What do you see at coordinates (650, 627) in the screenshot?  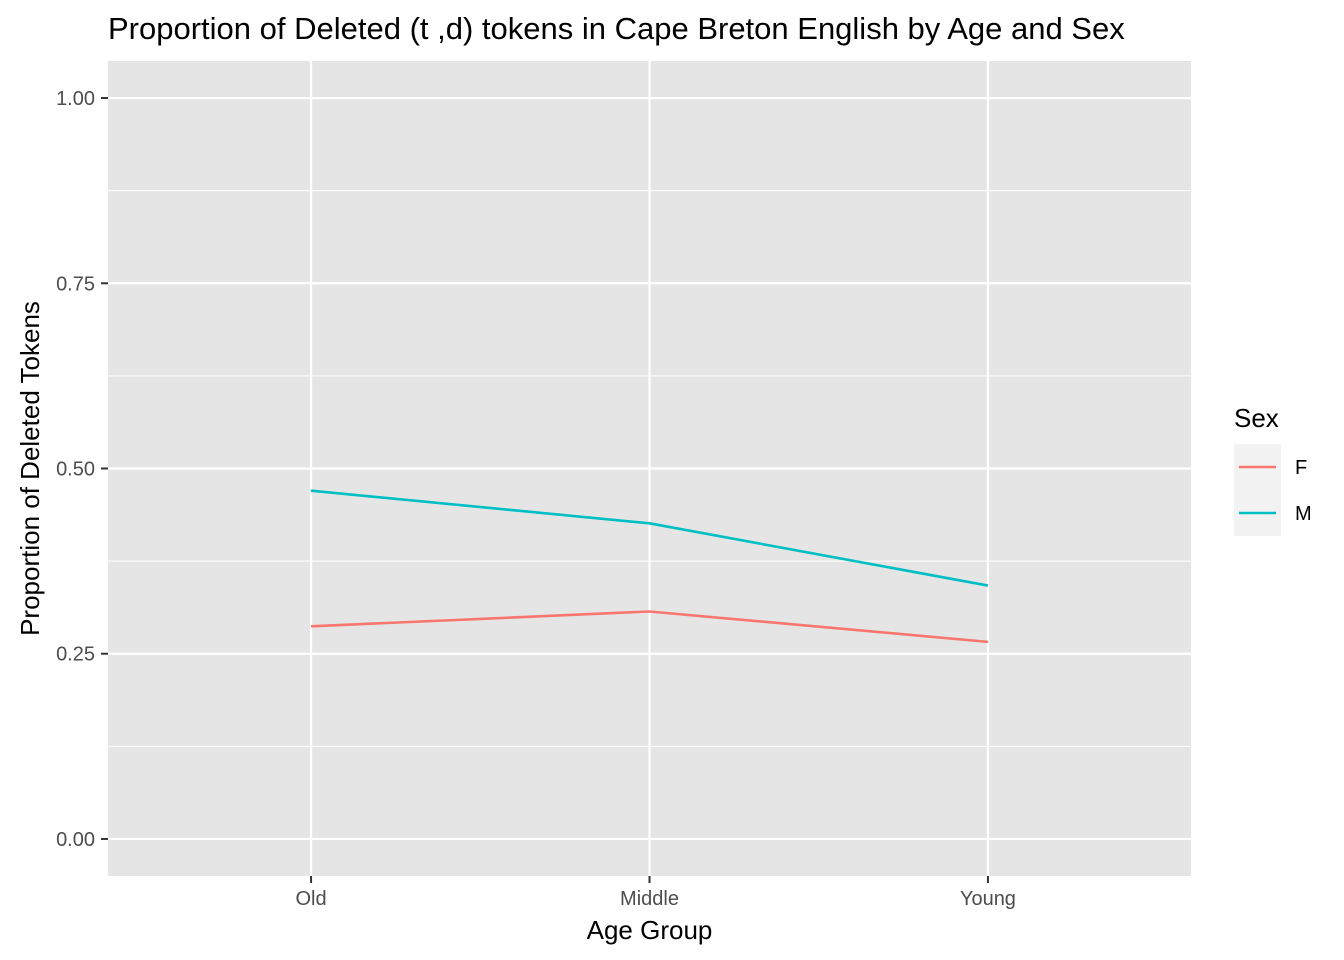 I see `series-line-f` at bounding box center [650, 627].